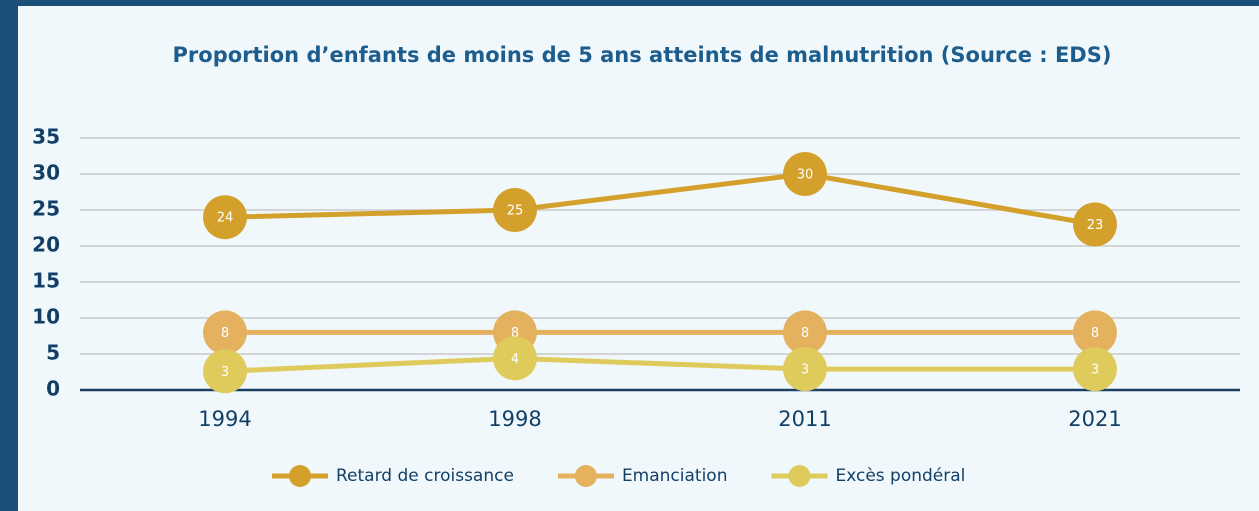  What do you see at coordinates (514, 419) in the screenshot?
I see `x-tick-label: 1998` at bounding box center [514, 419].